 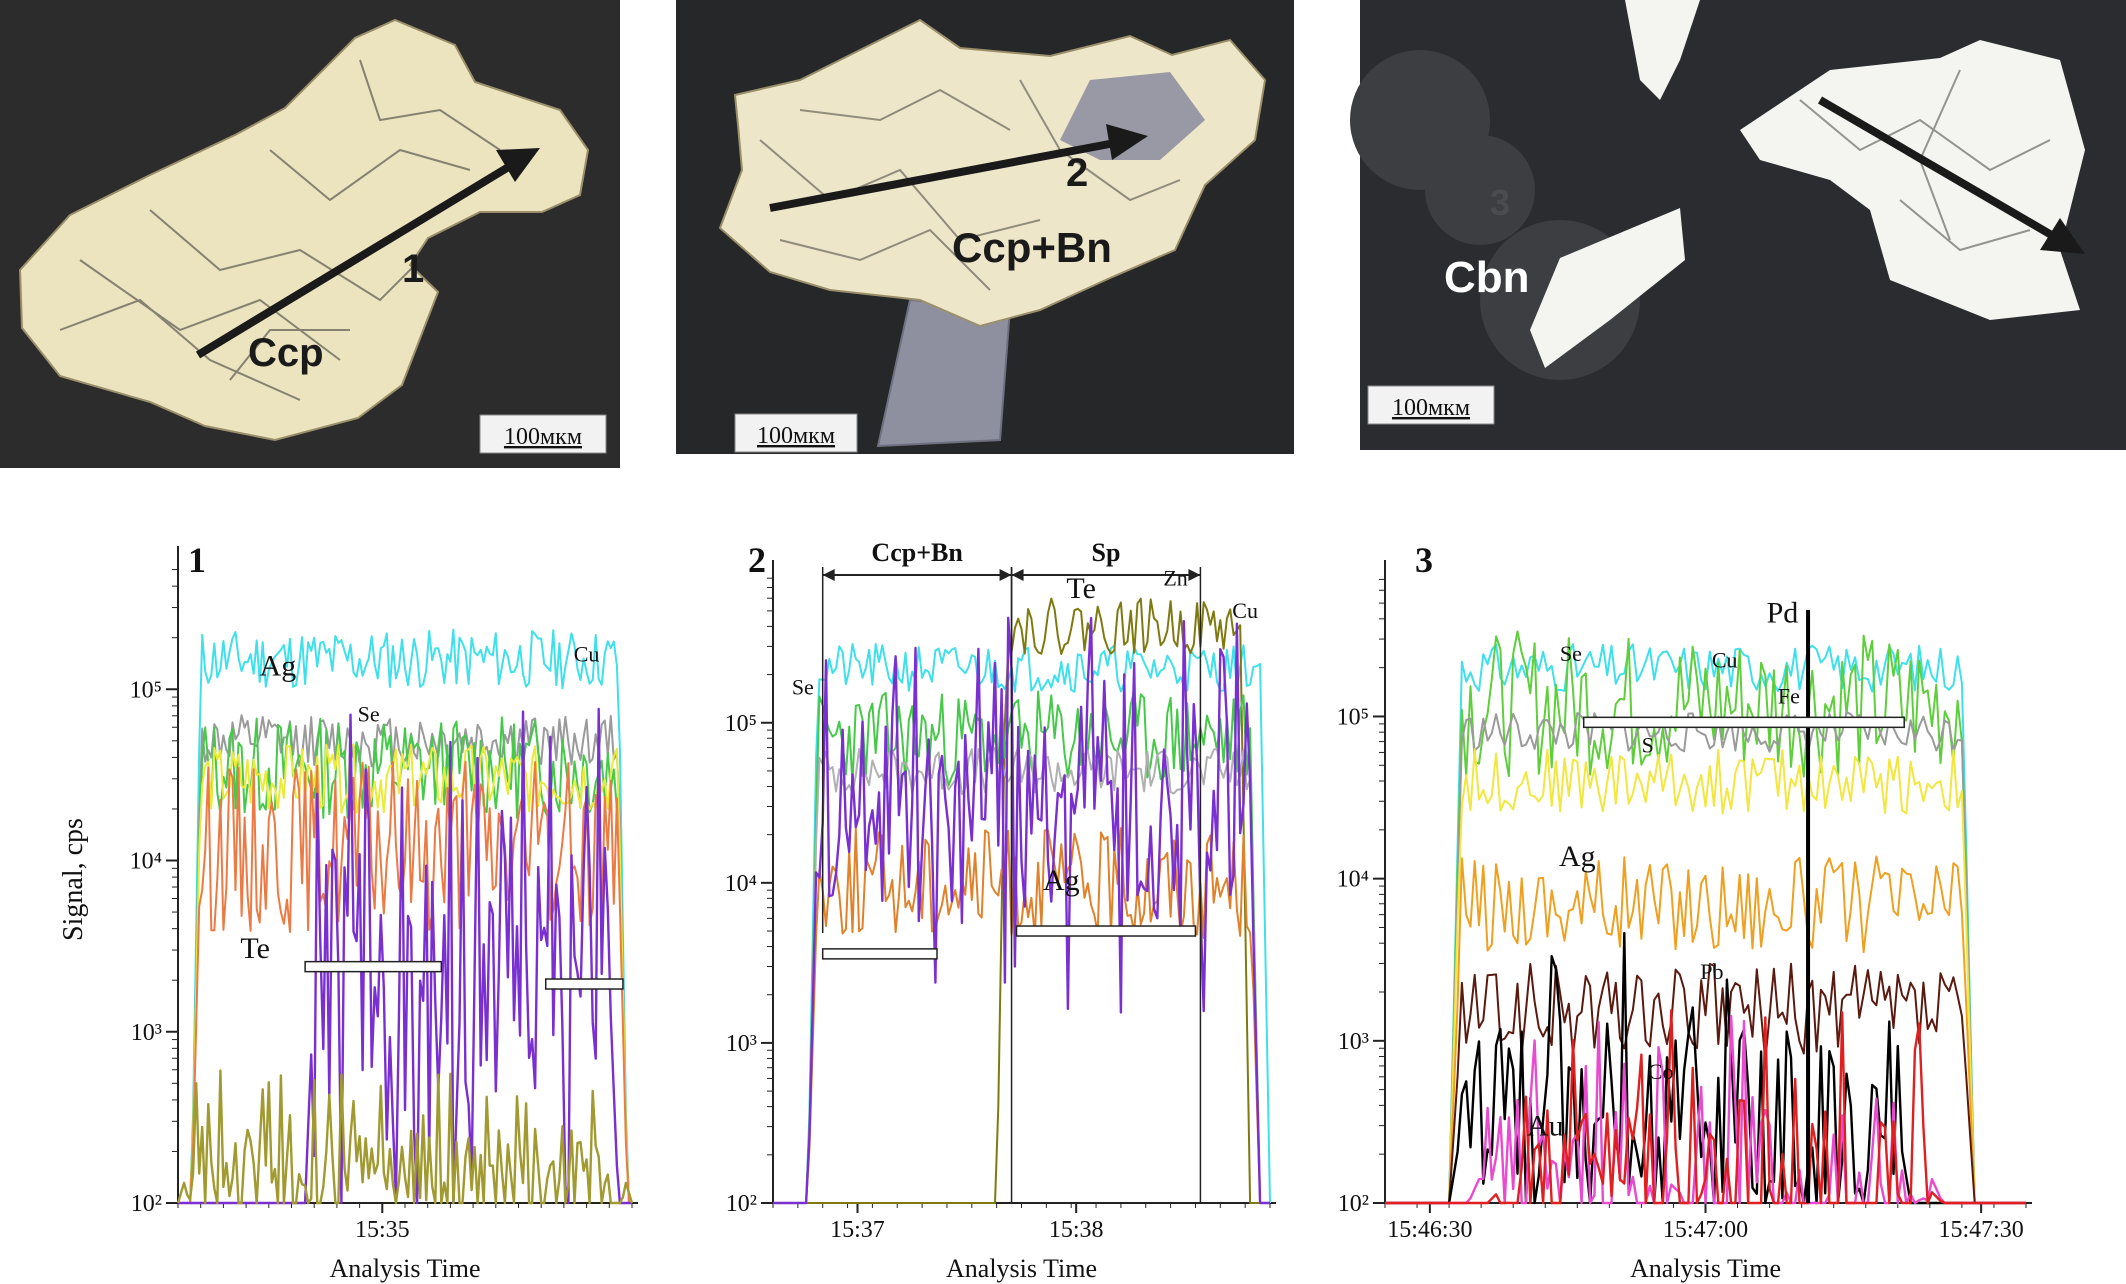 I want to click on panel-label: 3, so click(x=1424, y=560).